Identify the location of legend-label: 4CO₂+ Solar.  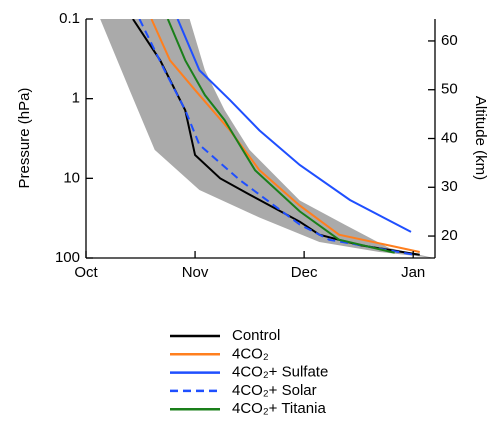
(274, 390).